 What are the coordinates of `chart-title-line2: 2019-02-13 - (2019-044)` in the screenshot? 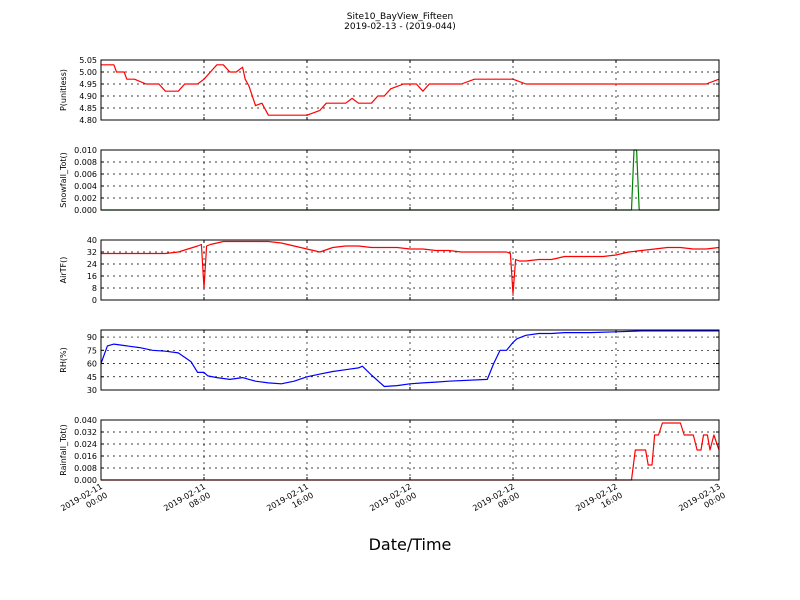 It's located at (400, 27).